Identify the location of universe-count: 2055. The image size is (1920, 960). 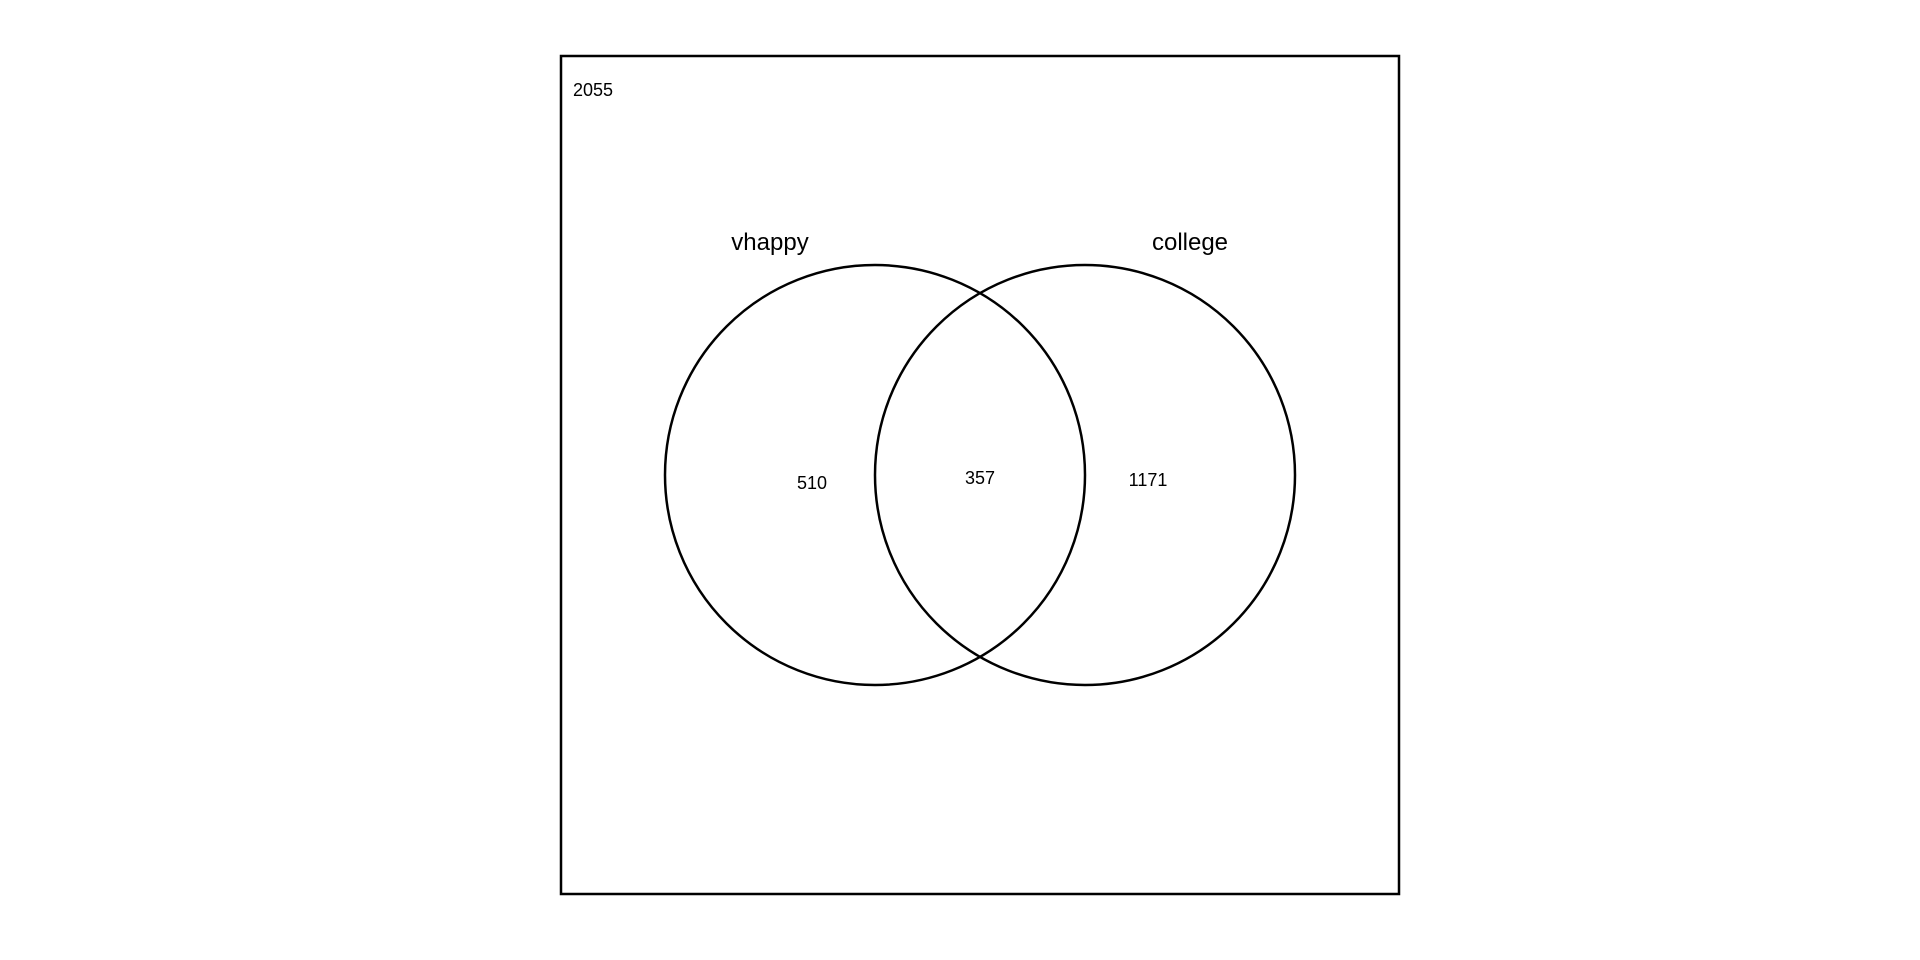
(593, 90).